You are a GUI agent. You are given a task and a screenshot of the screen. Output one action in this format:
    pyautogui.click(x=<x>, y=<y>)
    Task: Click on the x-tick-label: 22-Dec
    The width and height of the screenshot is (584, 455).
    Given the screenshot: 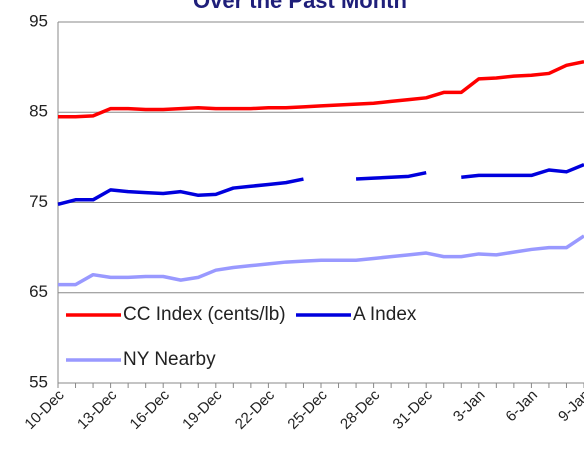 What is the action you would take?
    pyautogui.click(x=255, y=409)
    